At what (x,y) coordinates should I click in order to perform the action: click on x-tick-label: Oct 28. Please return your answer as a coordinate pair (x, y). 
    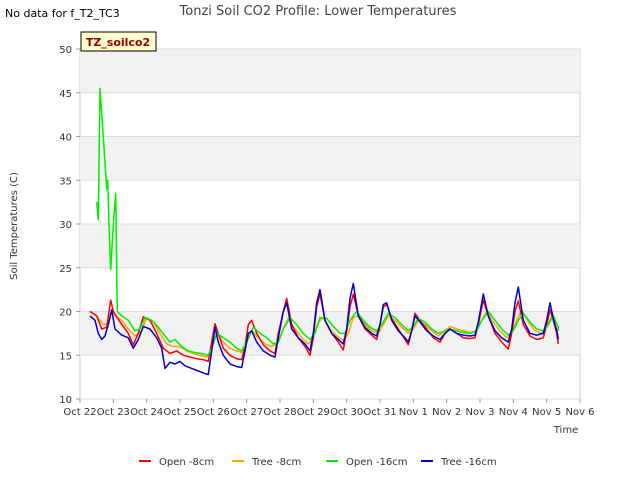
    Looking at the image, I should click on (279, 412).